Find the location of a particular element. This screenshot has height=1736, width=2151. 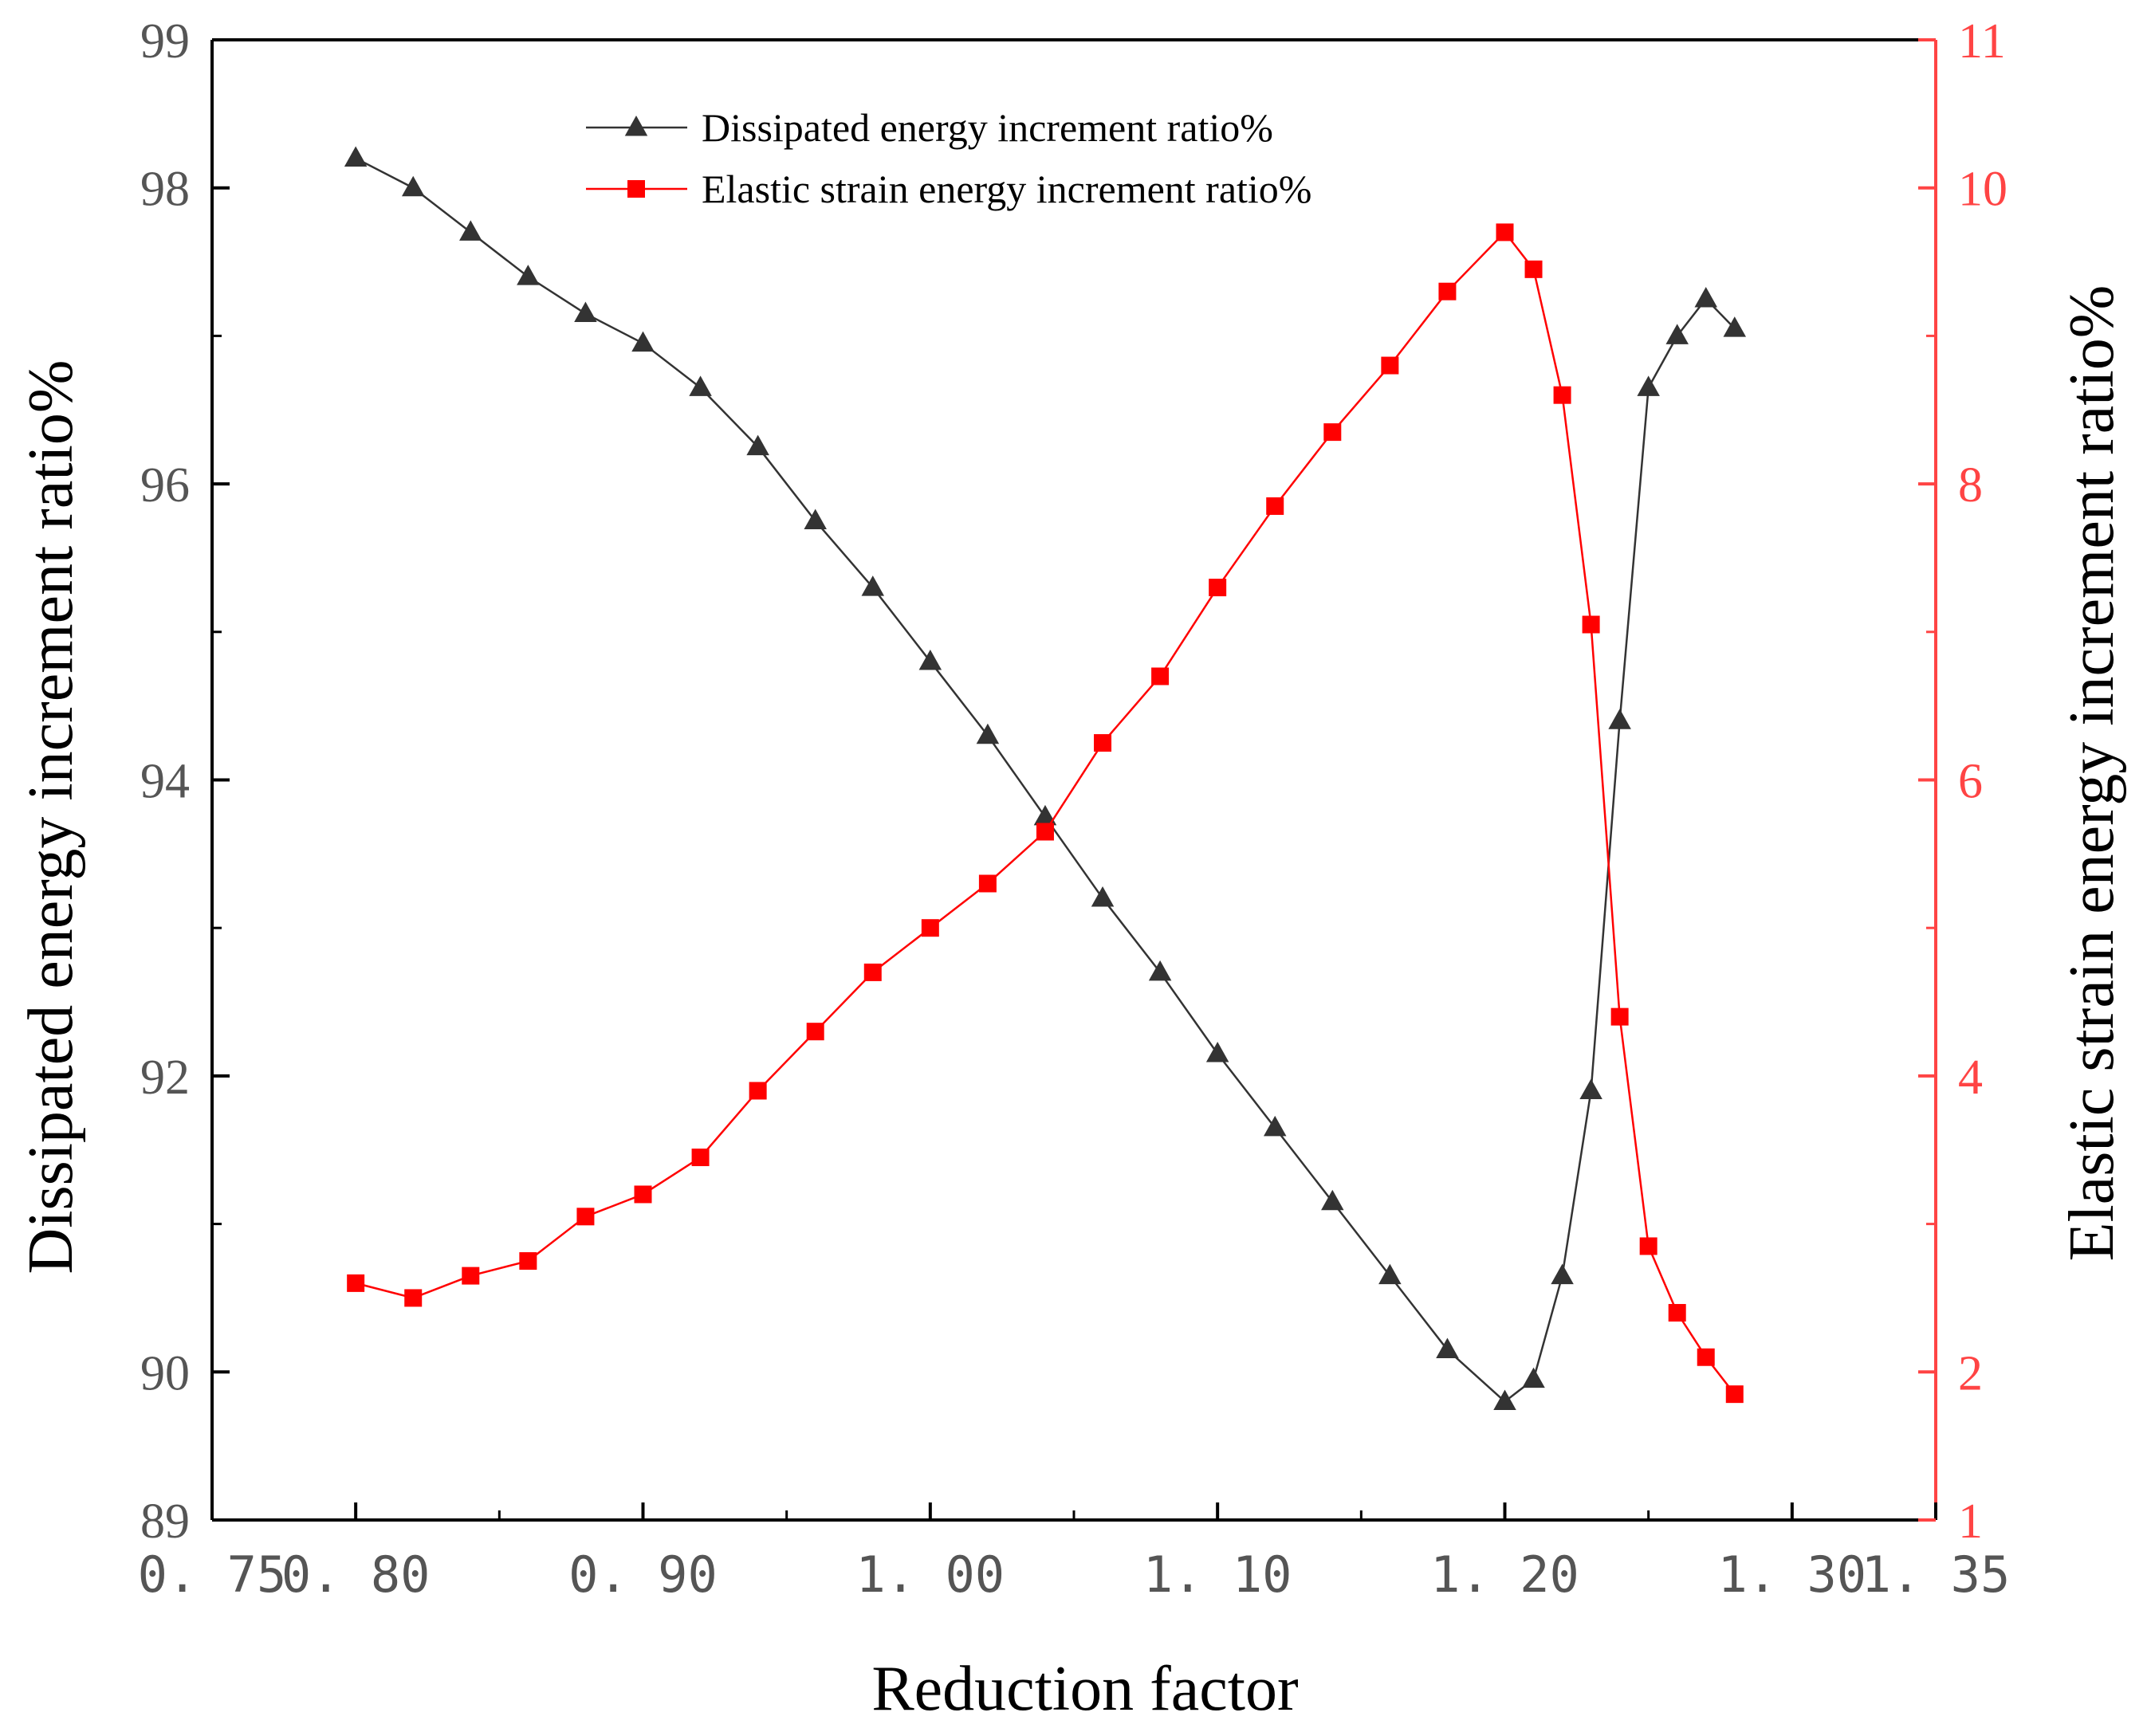

y-left-tick-label: 89 is located at coordinates (165, 1522).